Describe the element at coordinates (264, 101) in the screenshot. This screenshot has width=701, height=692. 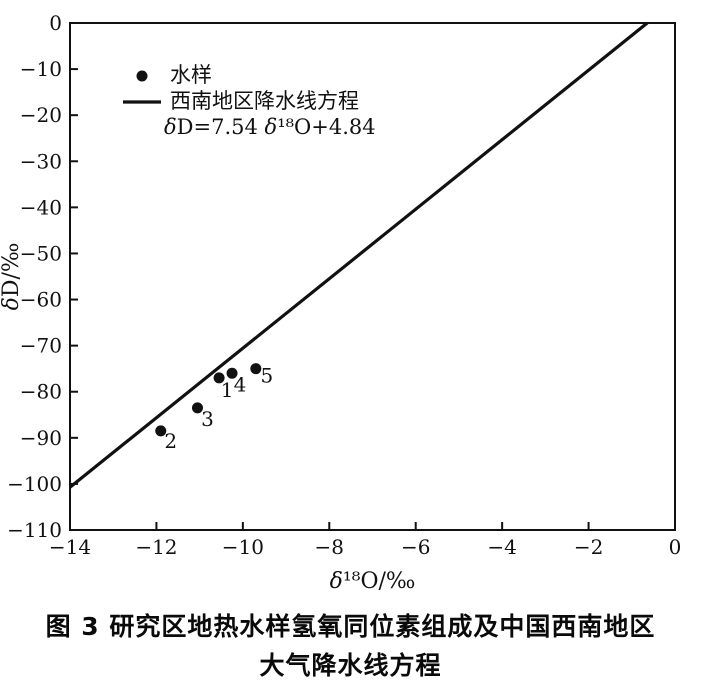
I see `legend-label: 西南地区降水线方程` at that location.